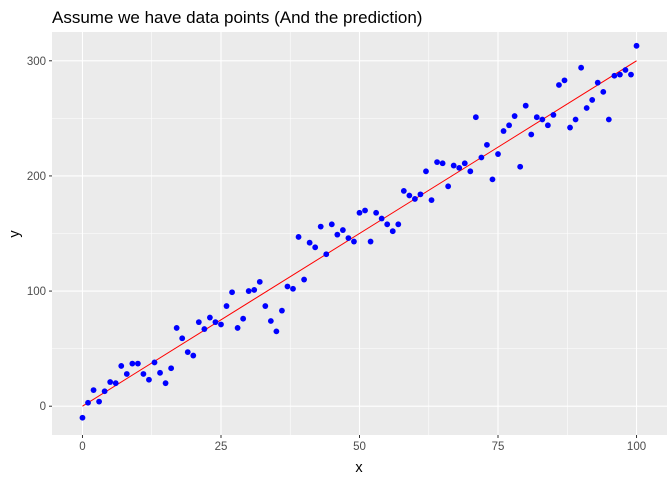 The height and width of the screenshot is (480, 672). Describe the element at coordinates (39, 234) in the screenshot. I see `y-axis-ticks: 0 100 200 300` at that location.